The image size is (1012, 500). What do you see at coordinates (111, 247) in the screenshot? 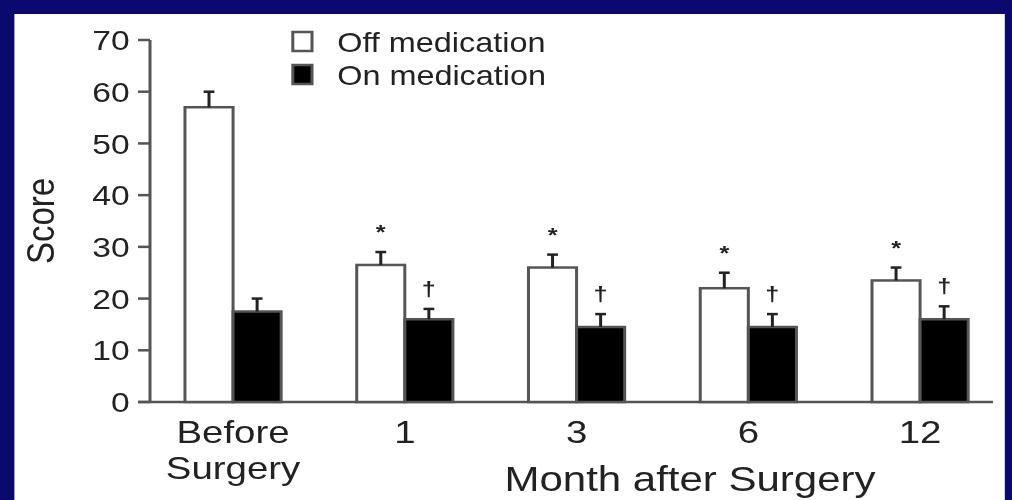
I see `y-tick-label: 30` at bounding box center [111, 247].